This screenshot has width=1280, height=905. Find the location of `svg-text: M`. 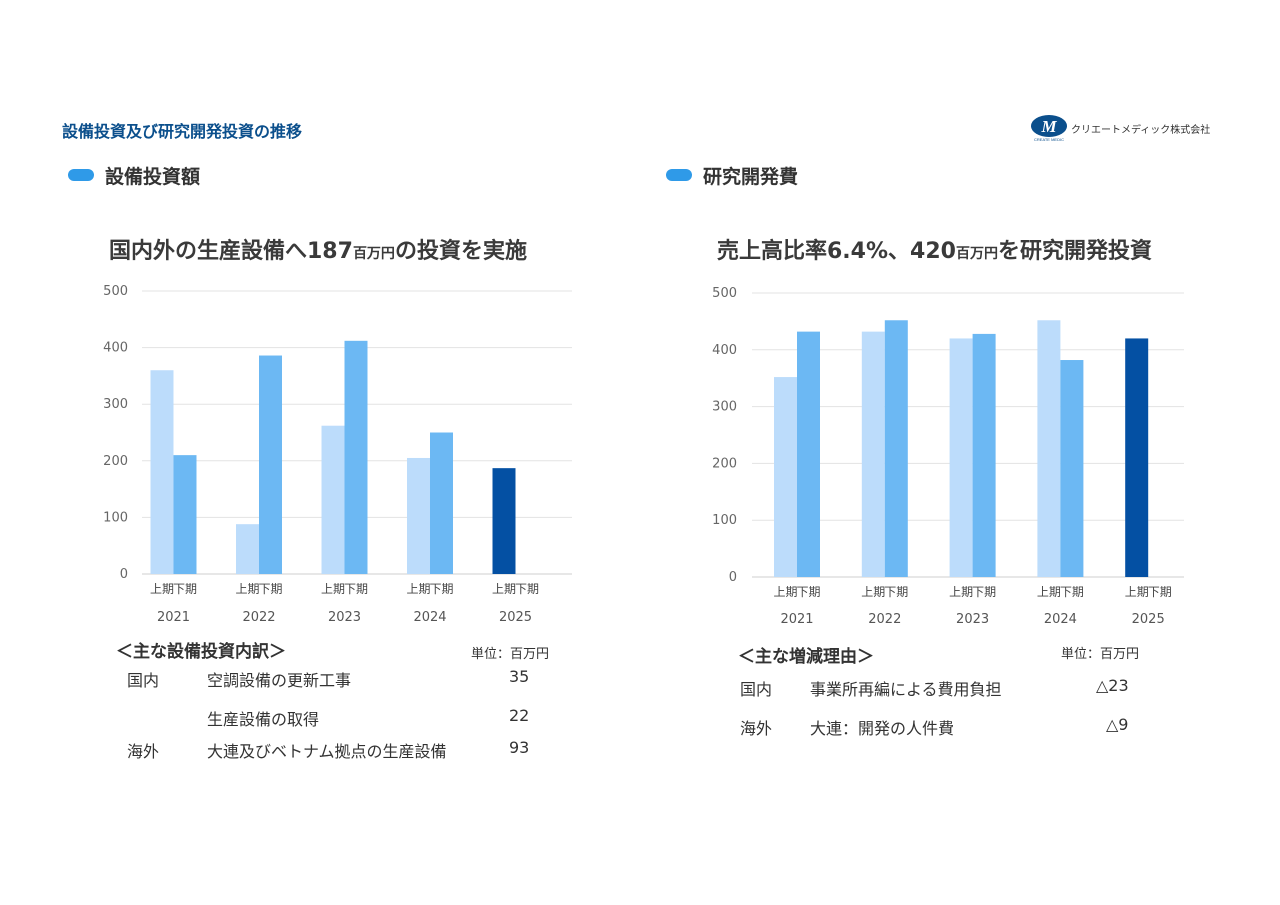

svg-text: M is located at coordinates (1048, 126).